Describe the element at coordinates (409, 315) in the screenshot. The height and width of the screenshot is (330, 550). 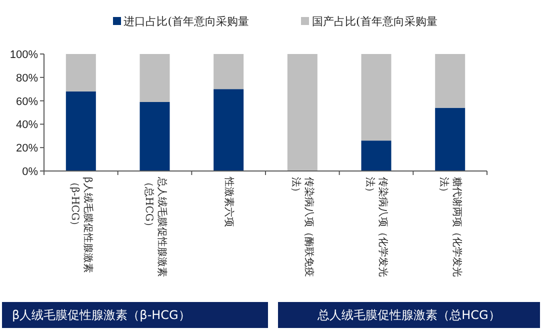
I see `text: 总人绒毛膜促性腺激素（总HCG）` at that location.